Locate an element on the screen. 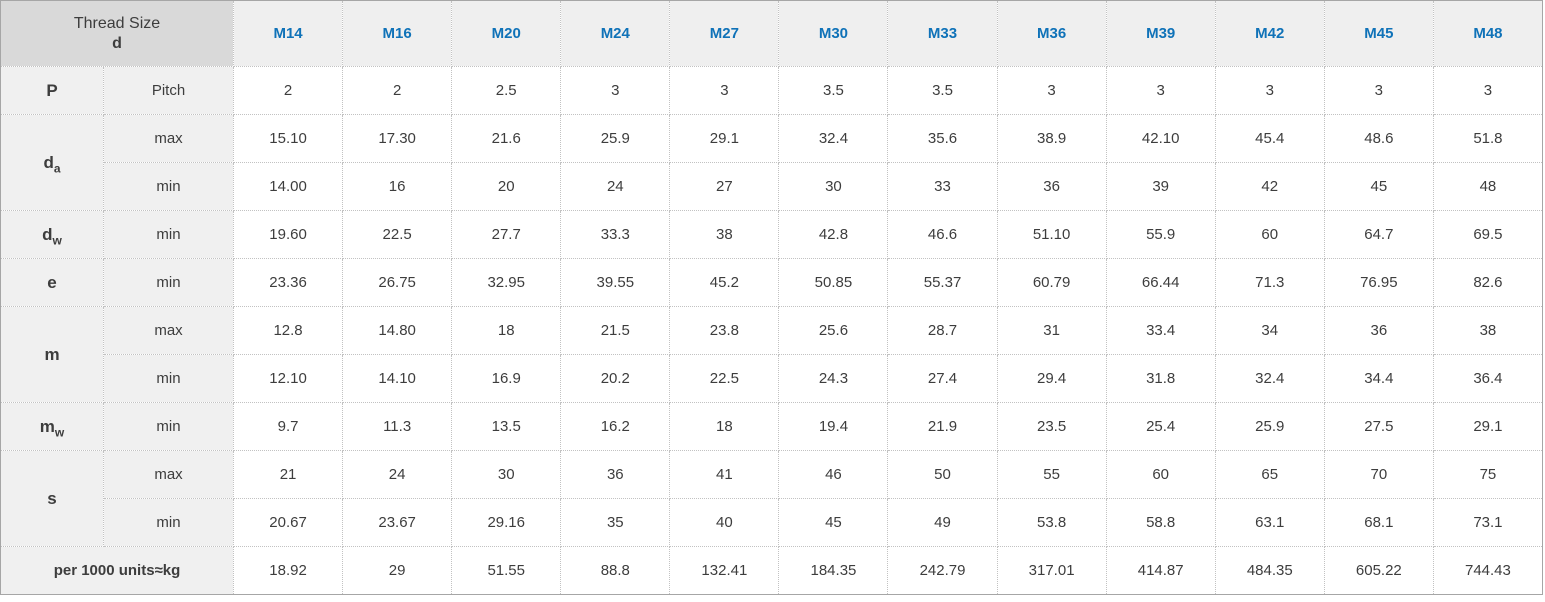 The height and width of the screenshot is (602, 1545). cell-s-min-m45: 68.1 is located at coordinates (1378, 522).